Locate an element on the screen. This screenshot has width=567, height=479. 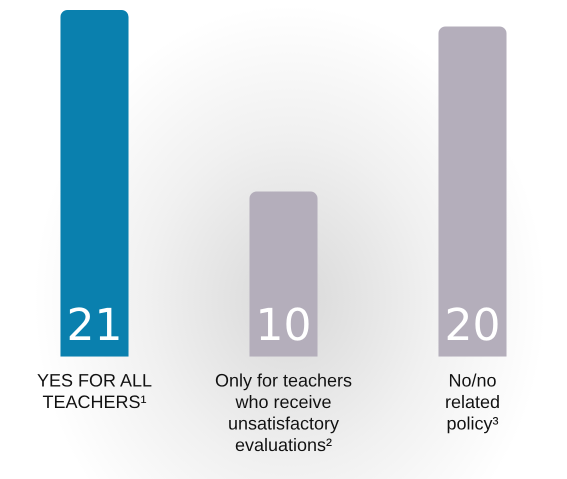
x-tick-label: No/no related policy³ is located at coordinates (472, 402).